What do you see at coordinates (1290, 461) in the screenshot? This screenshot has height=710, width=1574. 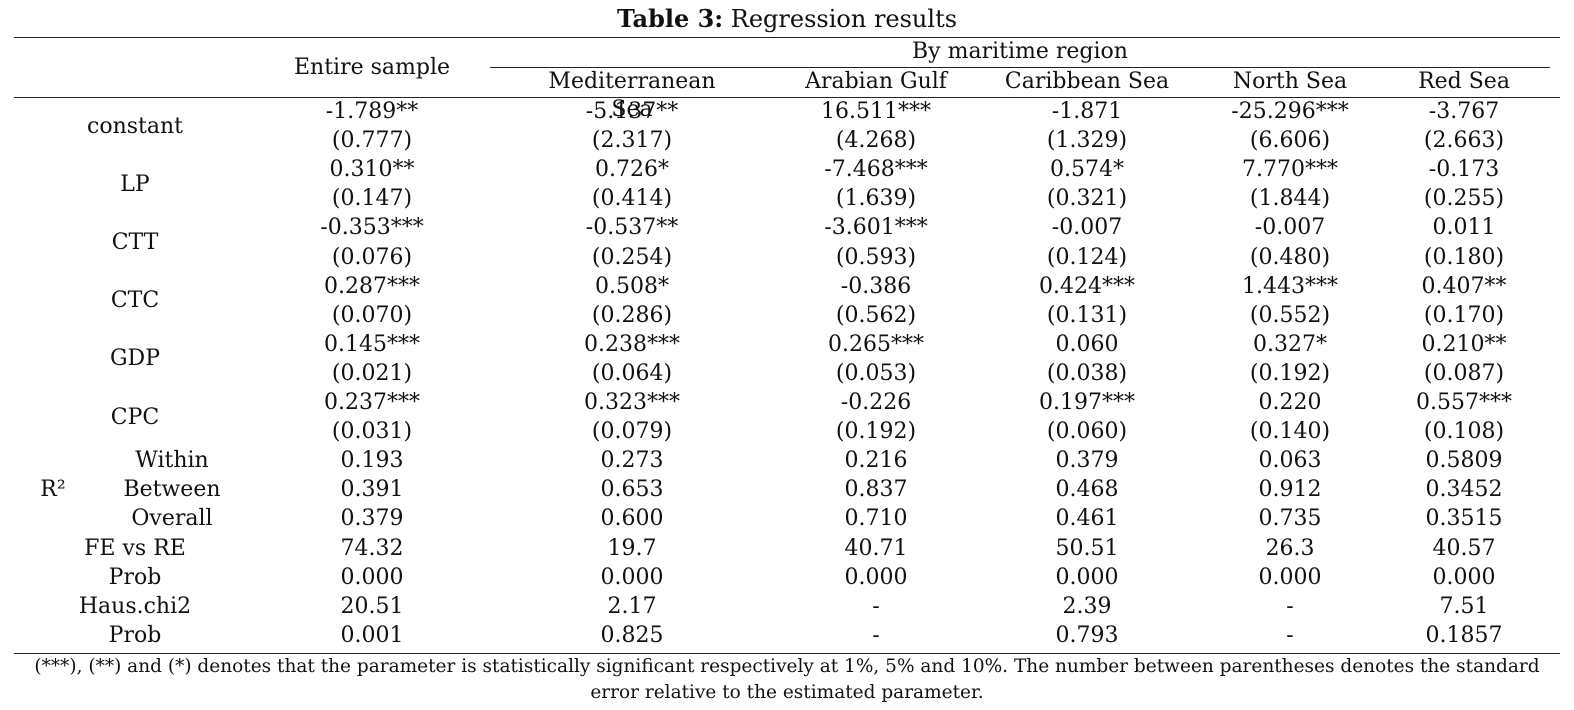 I see `r2-cell: 0.063` at bounding box center [1290, 461].